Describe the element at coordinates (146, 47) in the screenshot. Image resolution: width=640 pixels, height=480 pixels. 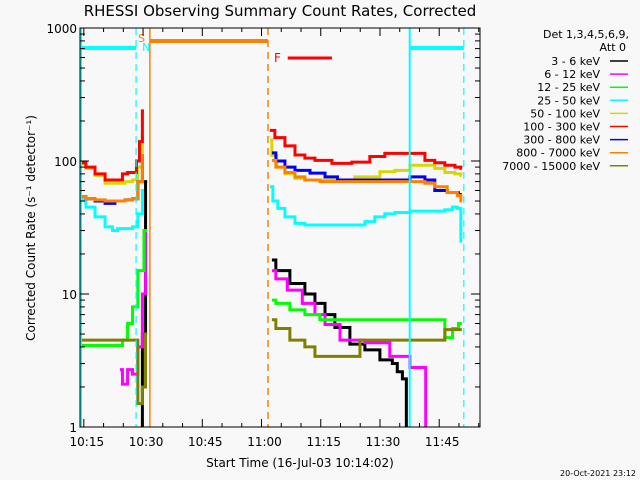
I see `night-label: N` at that location.